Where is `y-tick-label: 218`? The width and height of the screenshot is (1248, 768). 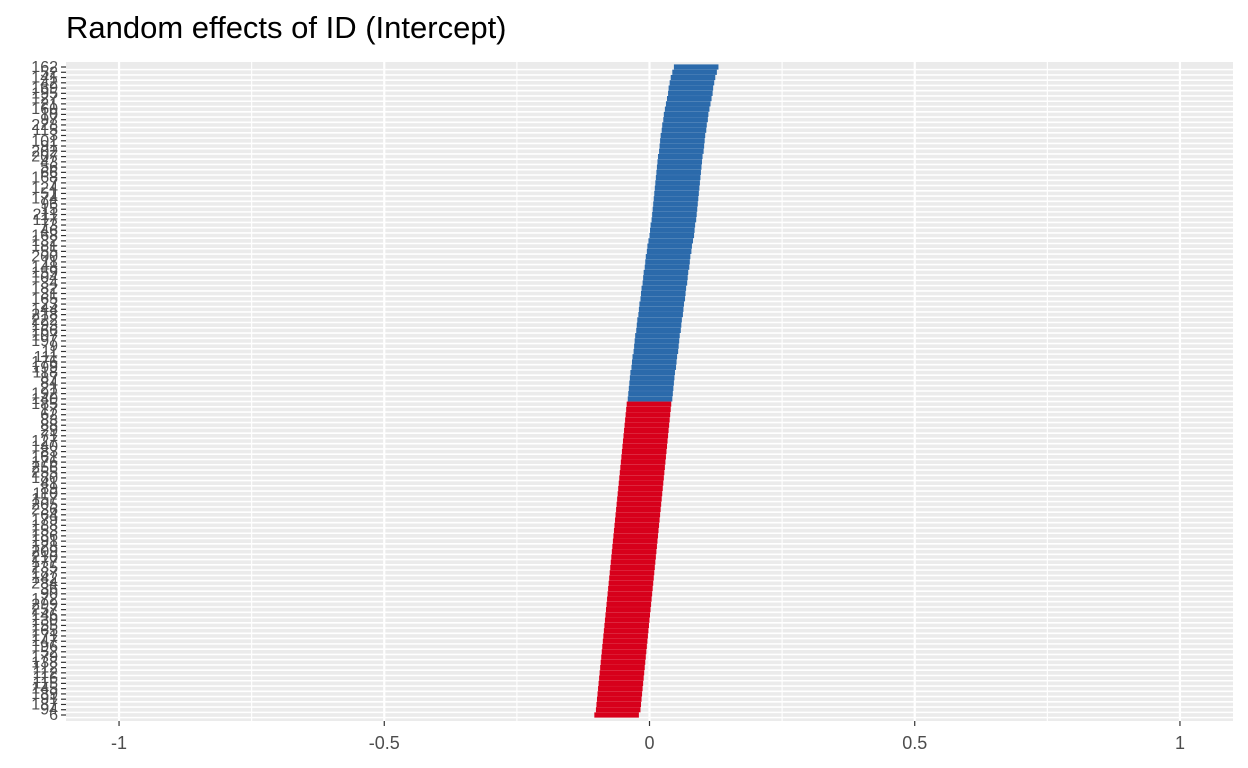
y-tick-label: 218 is located at coordinates (44, 315).